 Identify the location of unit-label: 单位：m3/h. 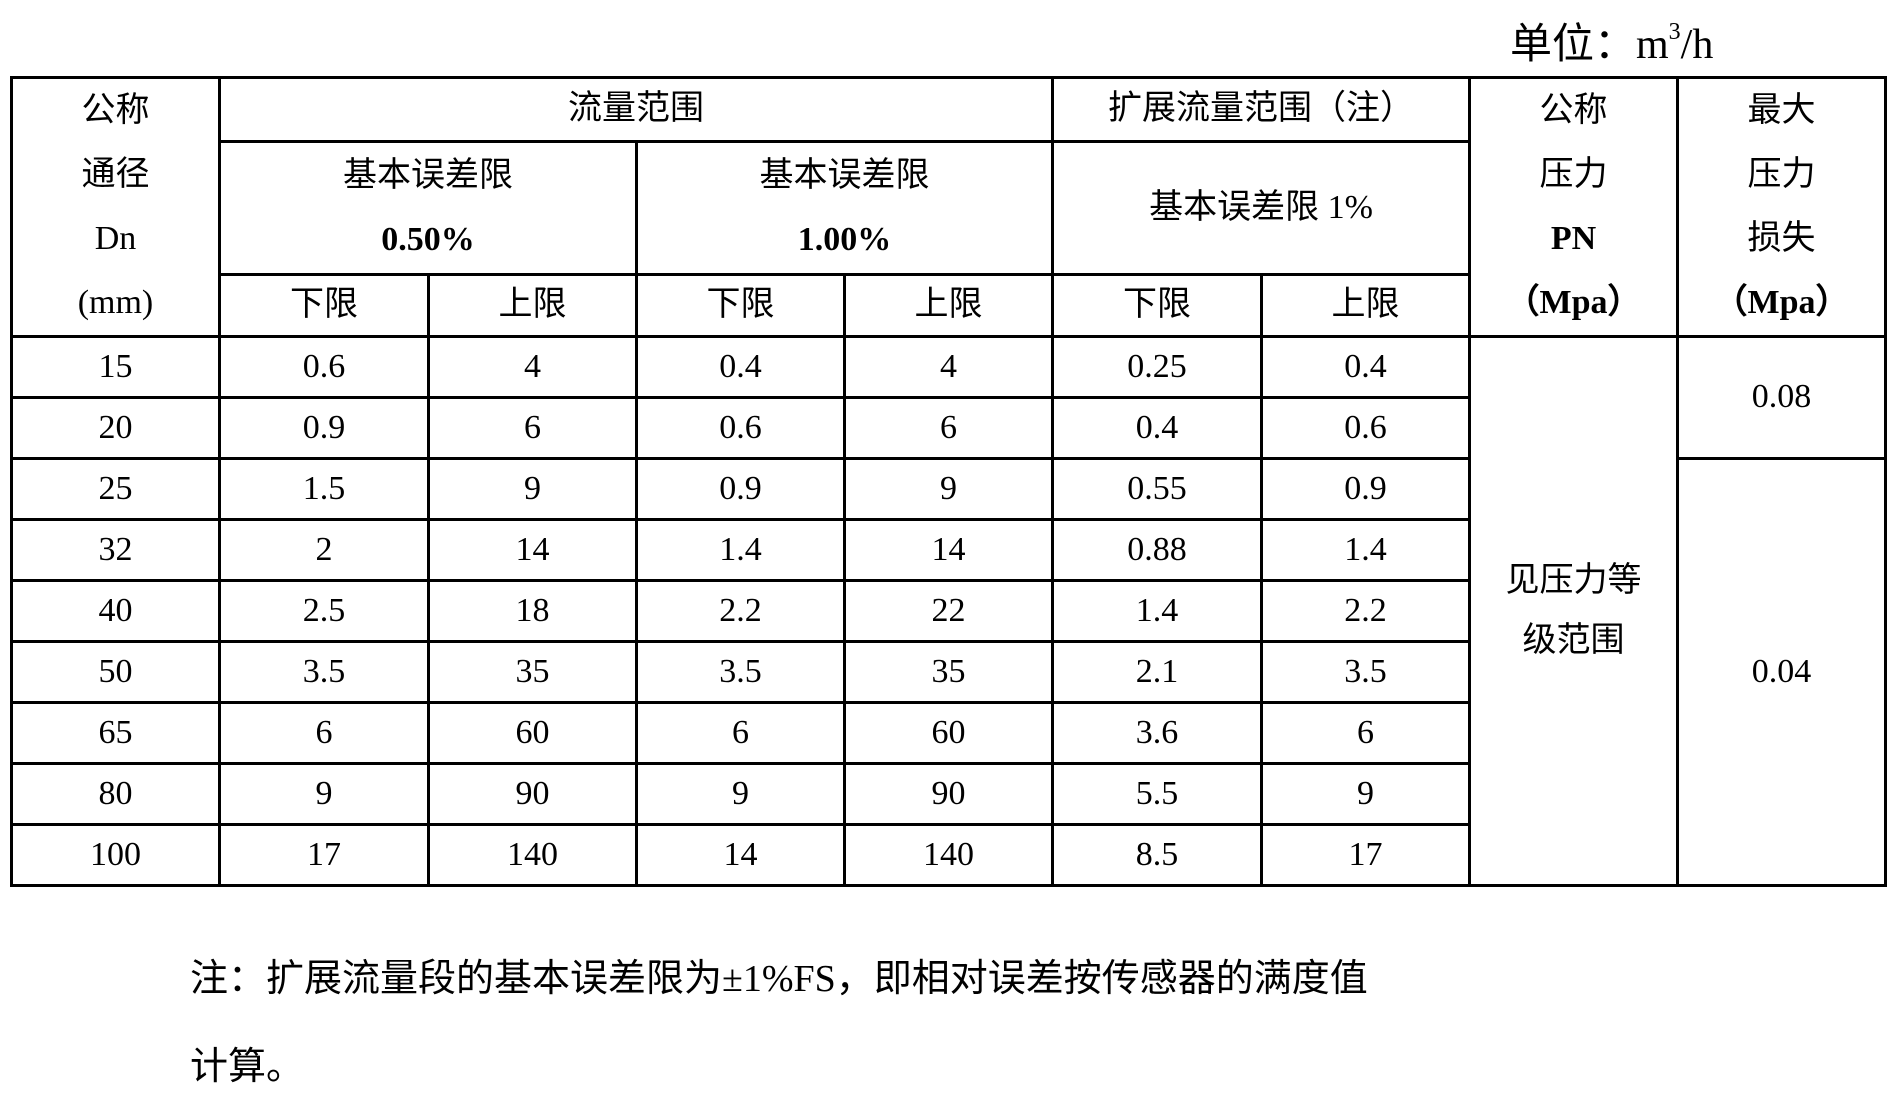
(1611, 40).